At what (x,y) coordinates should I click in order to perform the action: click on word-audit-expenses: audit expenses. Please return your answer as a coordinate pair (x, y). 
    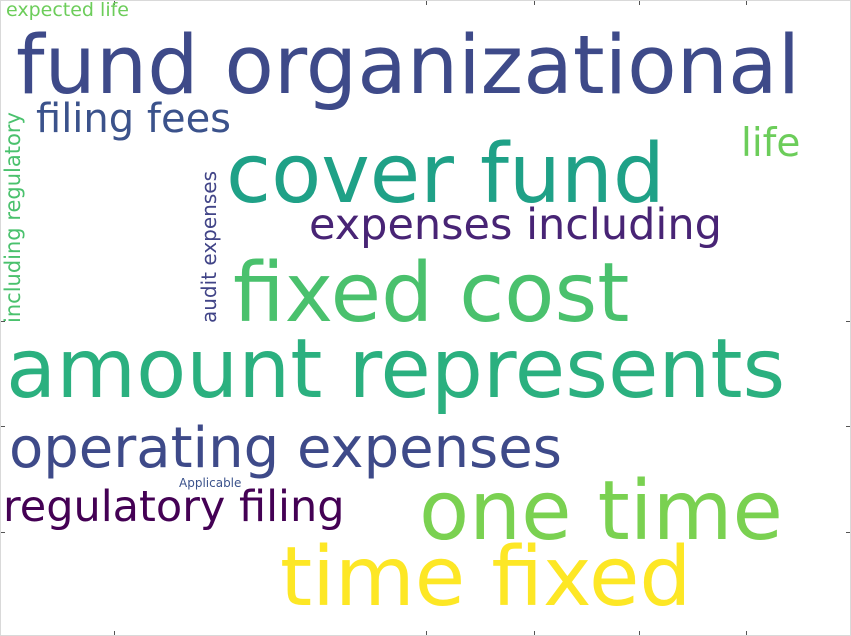
    Looking at the image, I should click on (209, 247).